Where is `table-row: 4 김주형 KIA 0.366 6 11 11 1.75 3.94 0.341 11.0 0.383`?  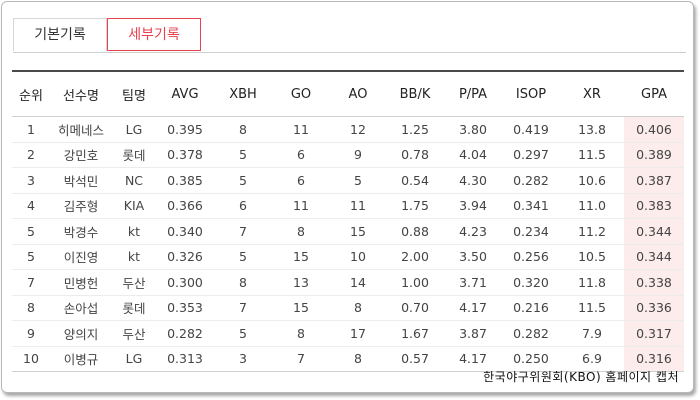
table-row: 4 김주형 KIA 0.366 6 11 11 1.75 3.94 0.341 11.0 0.383 is located at coordinates (348, 206).